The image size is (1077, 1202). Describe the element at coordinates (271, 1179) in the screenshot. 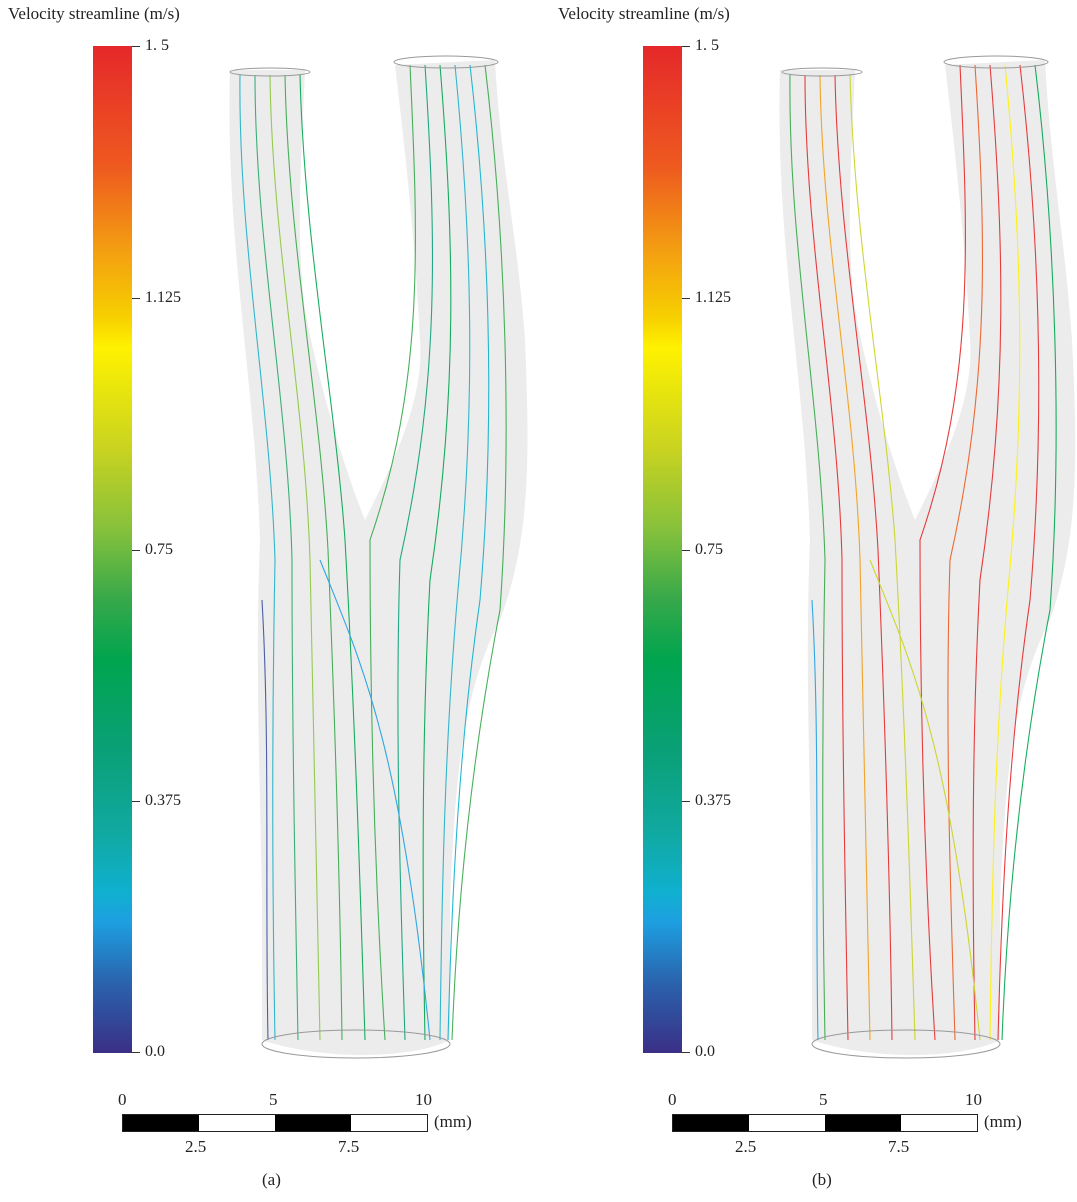

I see `panel-caption: (a)` at that location.